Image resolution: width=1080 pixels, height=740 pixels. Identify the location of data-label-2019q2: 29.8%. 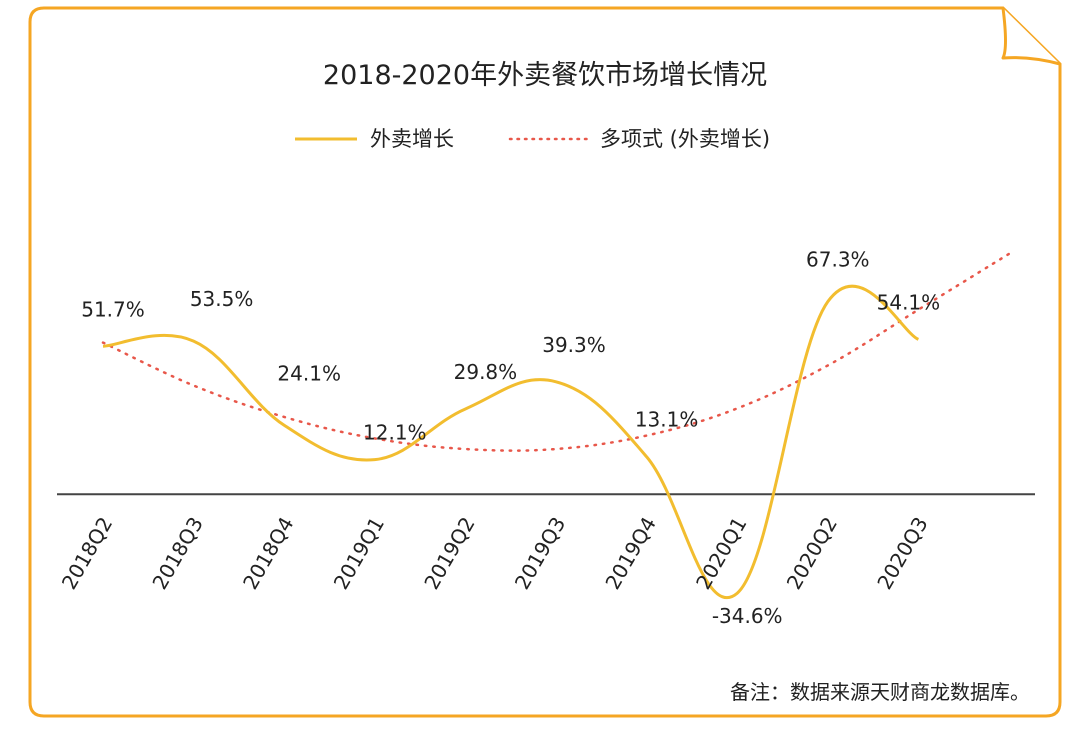
(486, 372).